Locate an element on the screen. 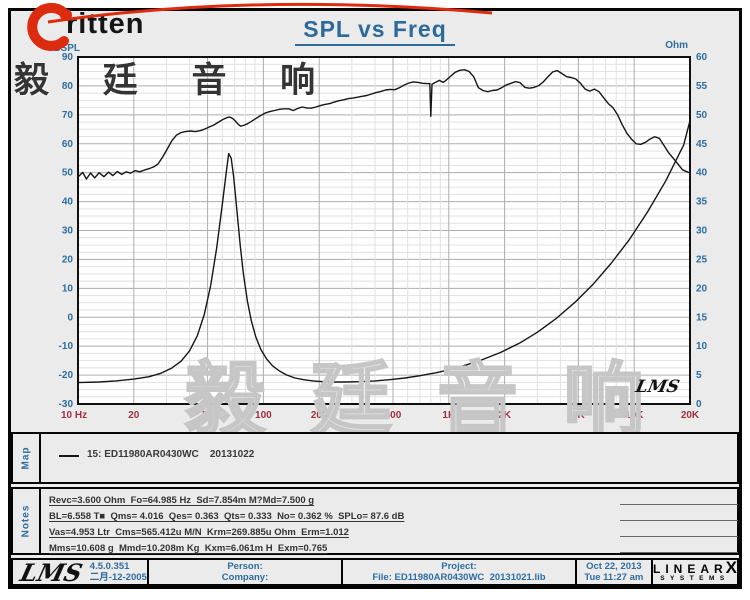 This screenshot has height=600, width=750. svg-text: 90 is located at coordinates (68, 57).